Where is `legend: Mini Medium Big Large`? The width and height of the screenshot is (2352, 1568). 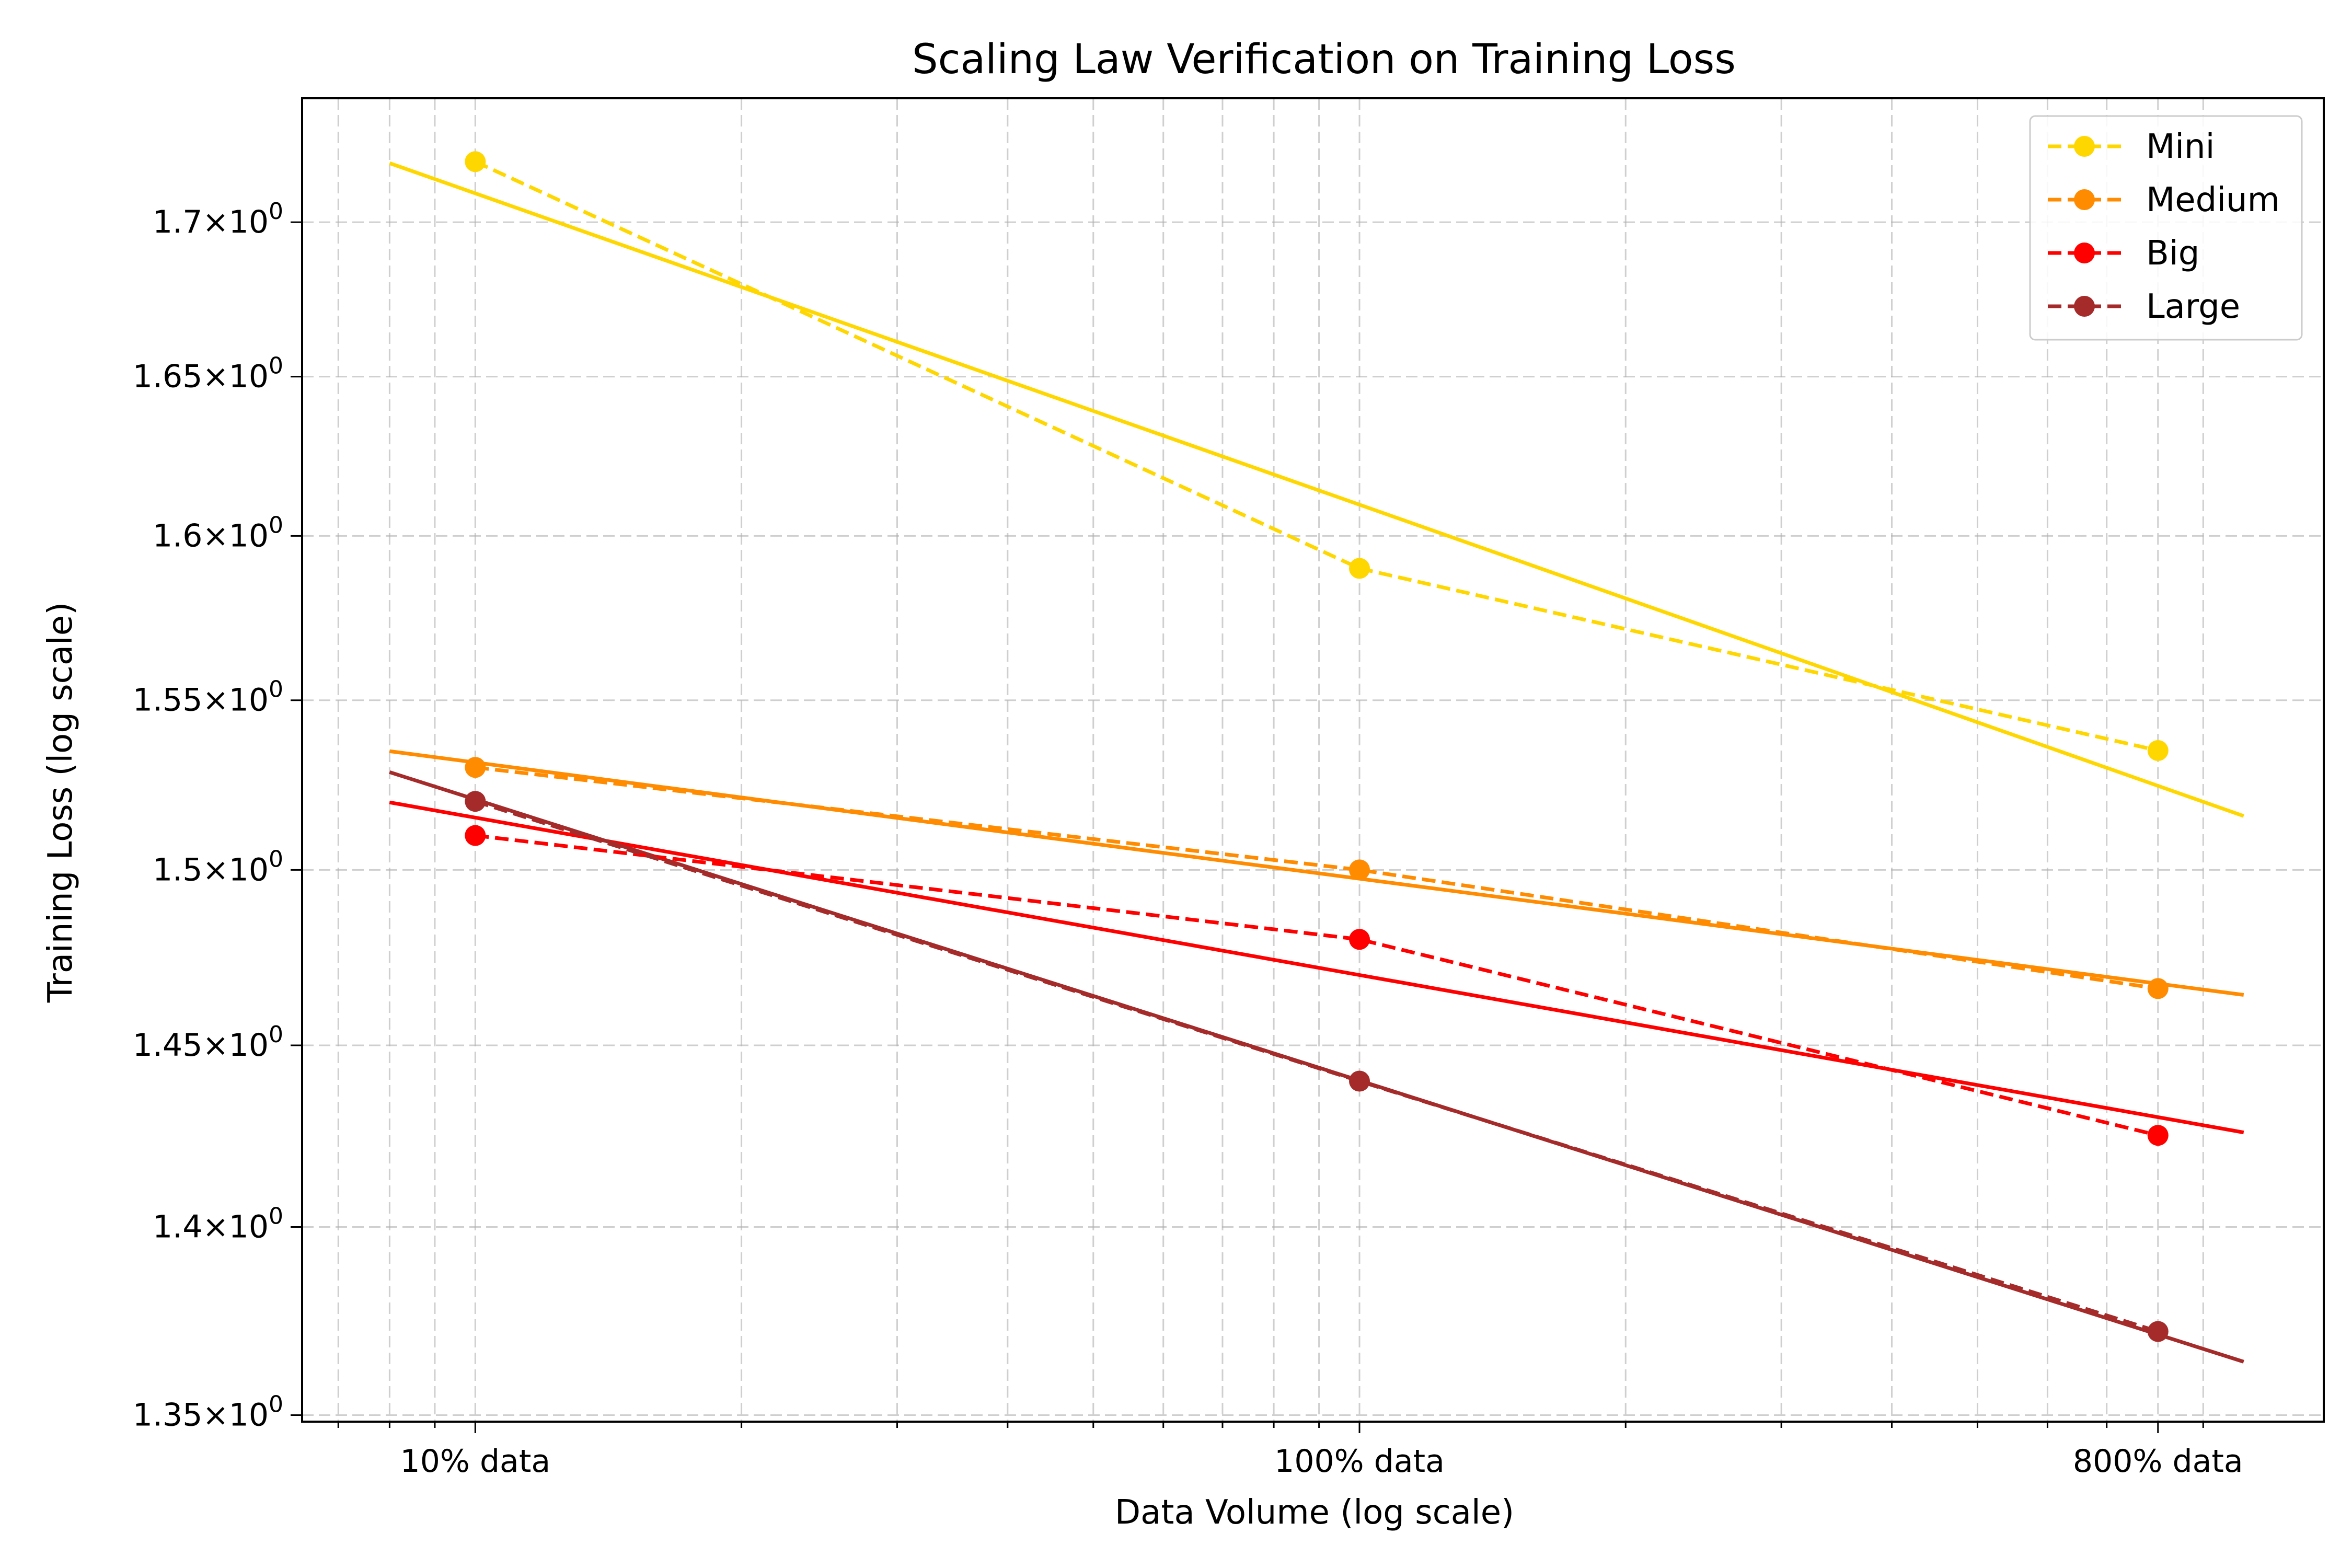
legend: Mini Medium Big Large is located at coordinates (2166, 228).